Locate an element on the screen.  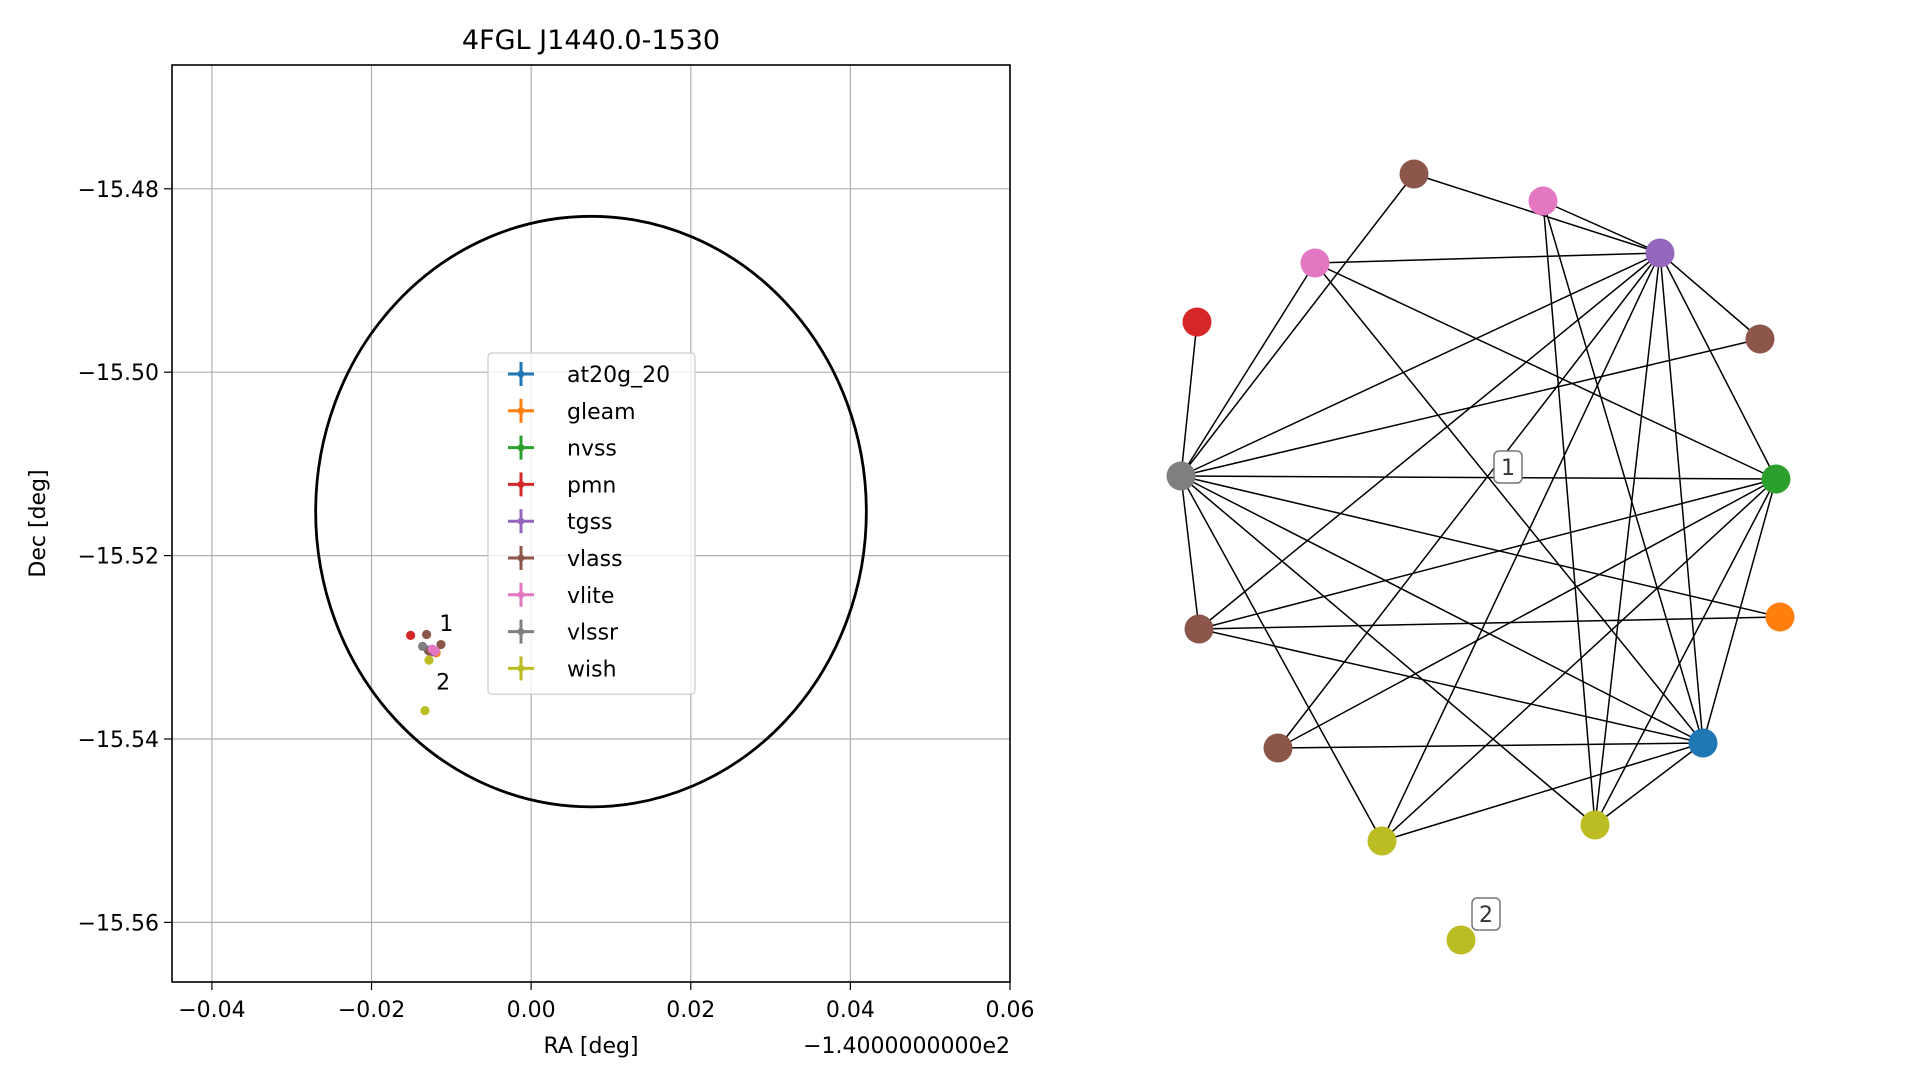
points-layer is located at coordinates (426, 672).